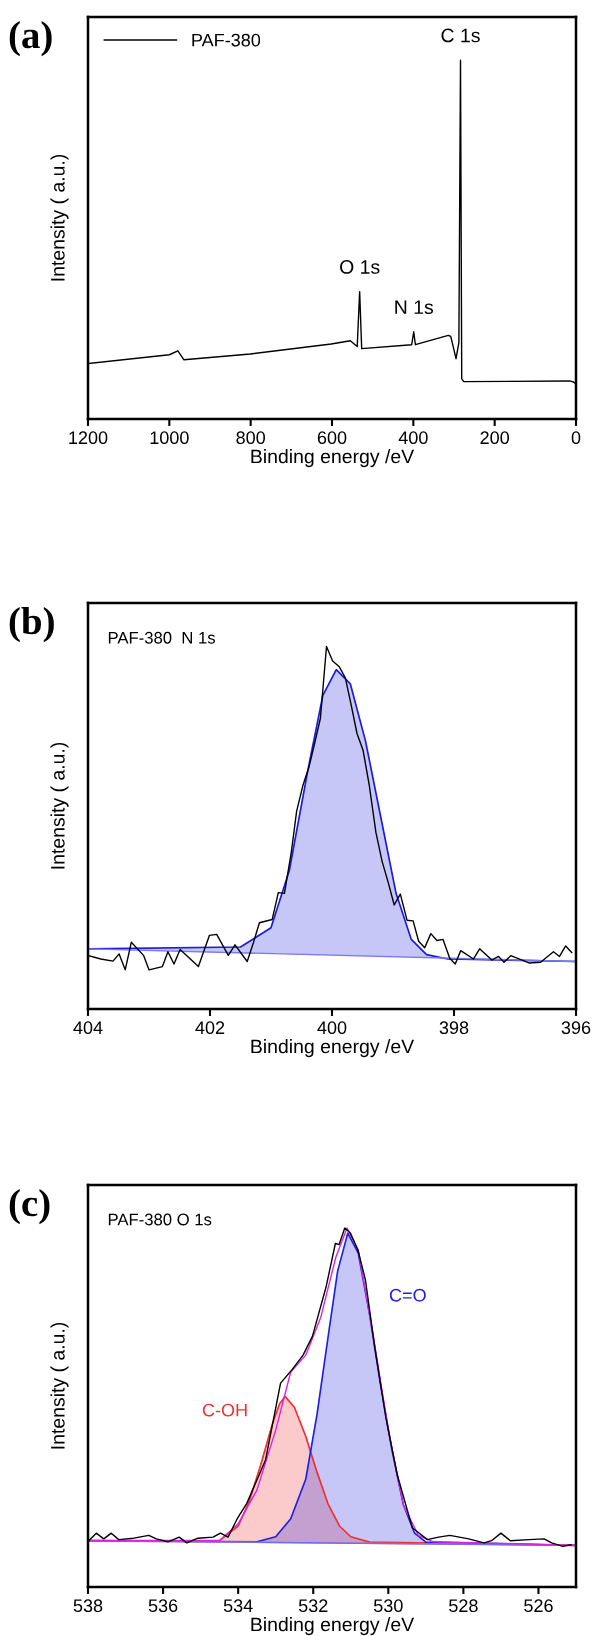 This screenshot has height=1636, width=593. I want to click on chart-title: (b), so click(31, 625).